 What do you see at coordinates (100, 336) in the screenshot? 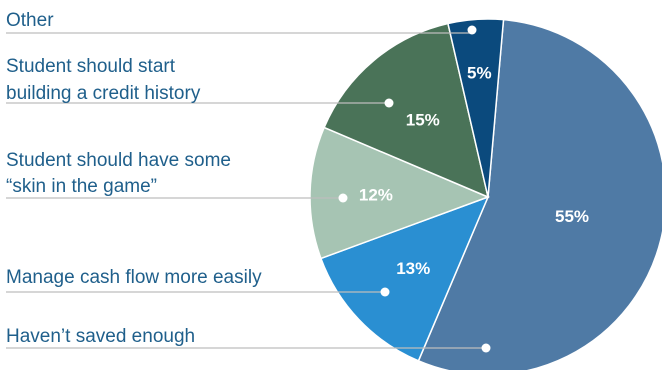
I see `category-label-1: Haven’t saved enough` at bounding box center [100, 336].